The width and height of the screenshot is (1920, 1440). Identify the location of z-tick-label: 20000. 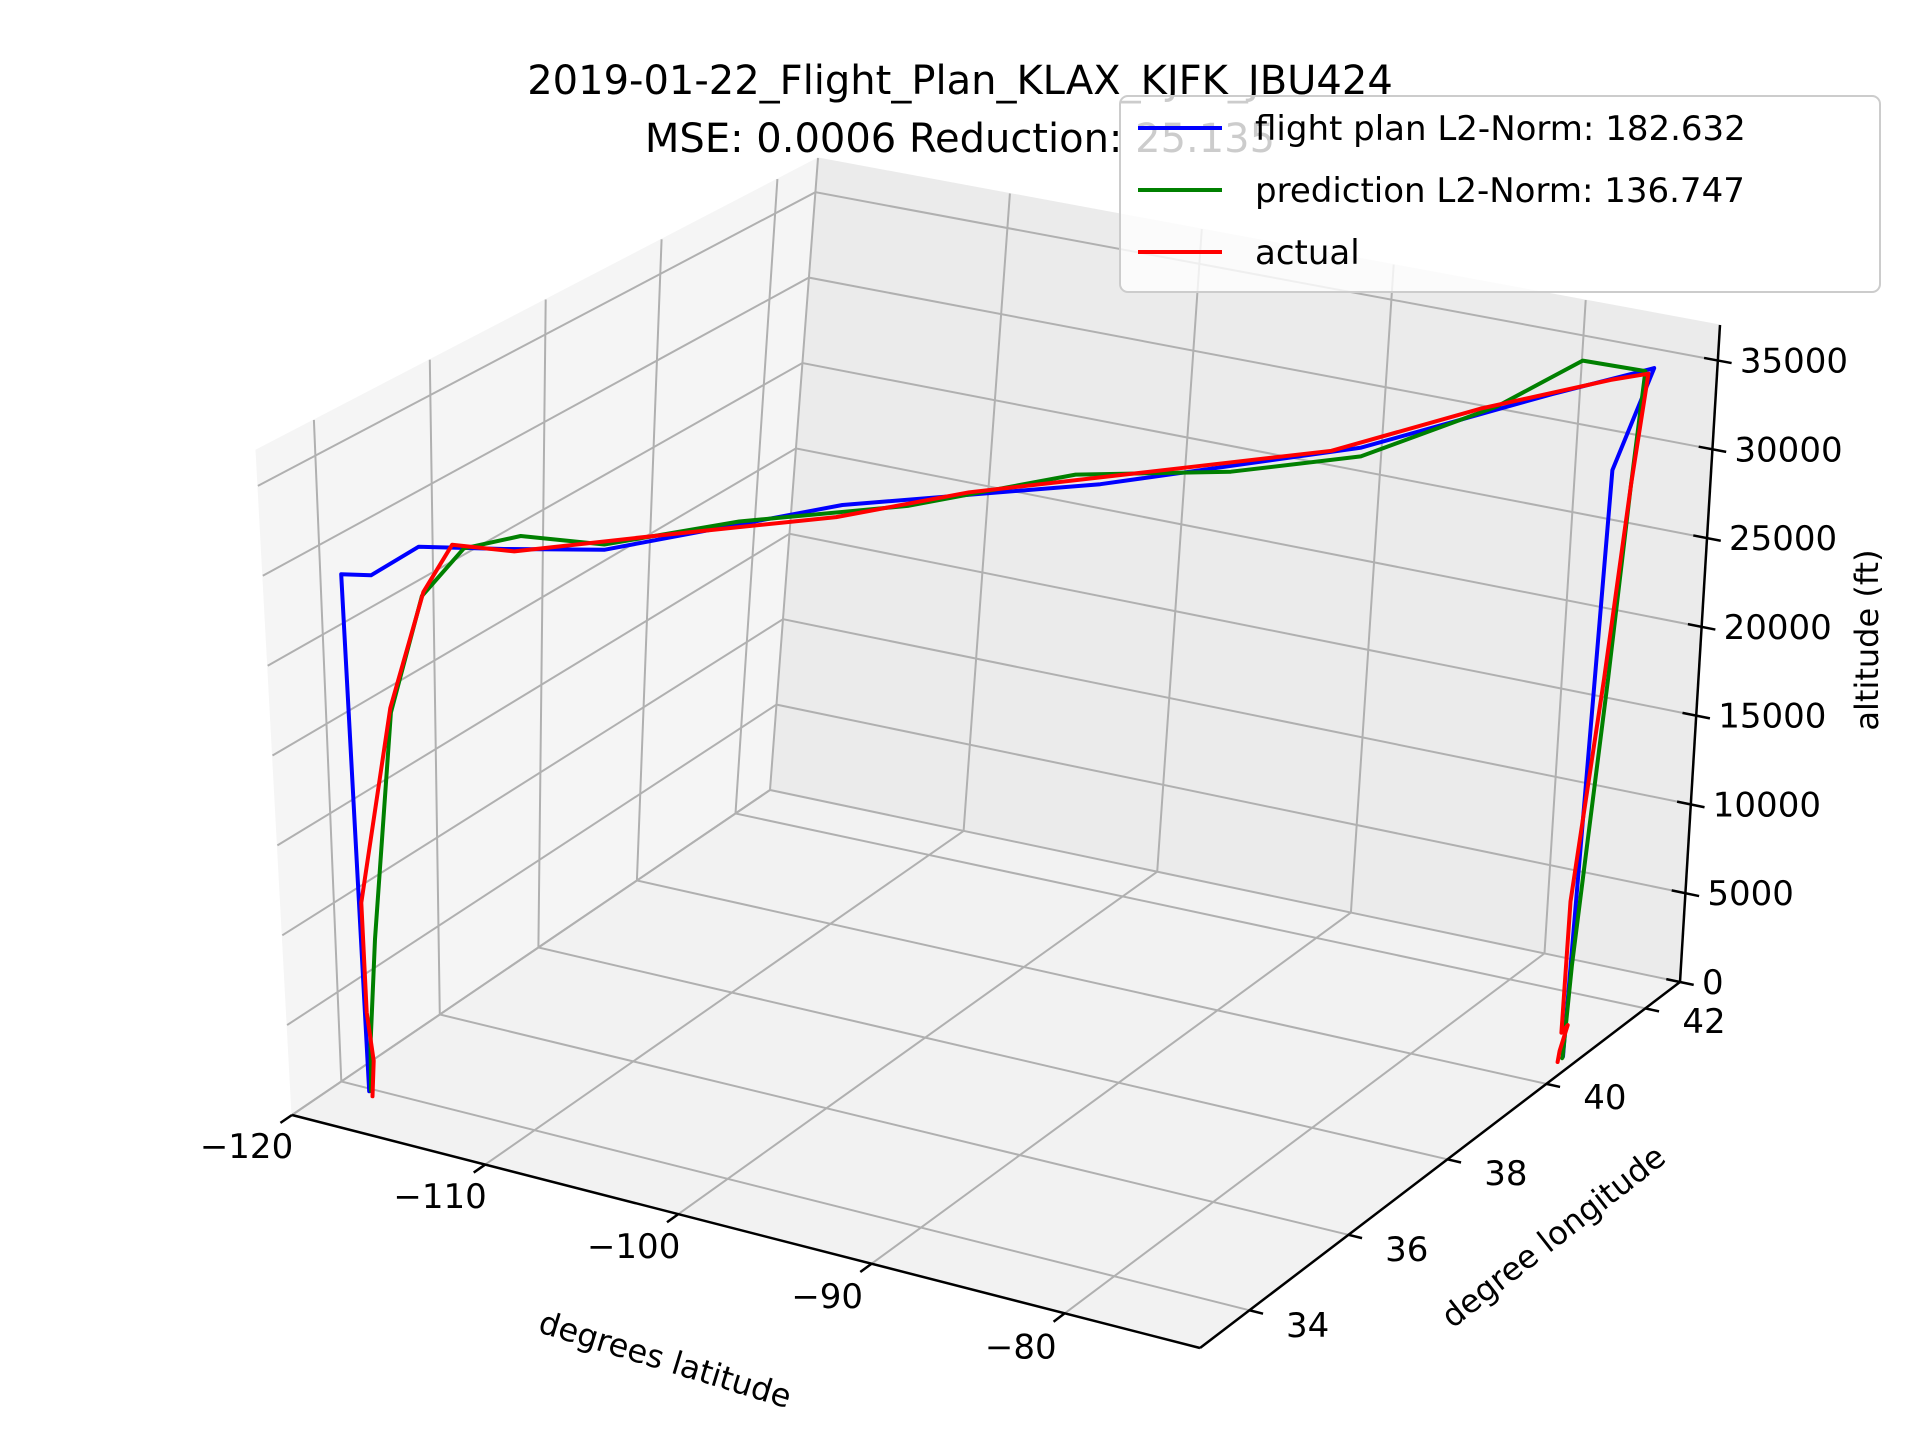
(1778, 628).